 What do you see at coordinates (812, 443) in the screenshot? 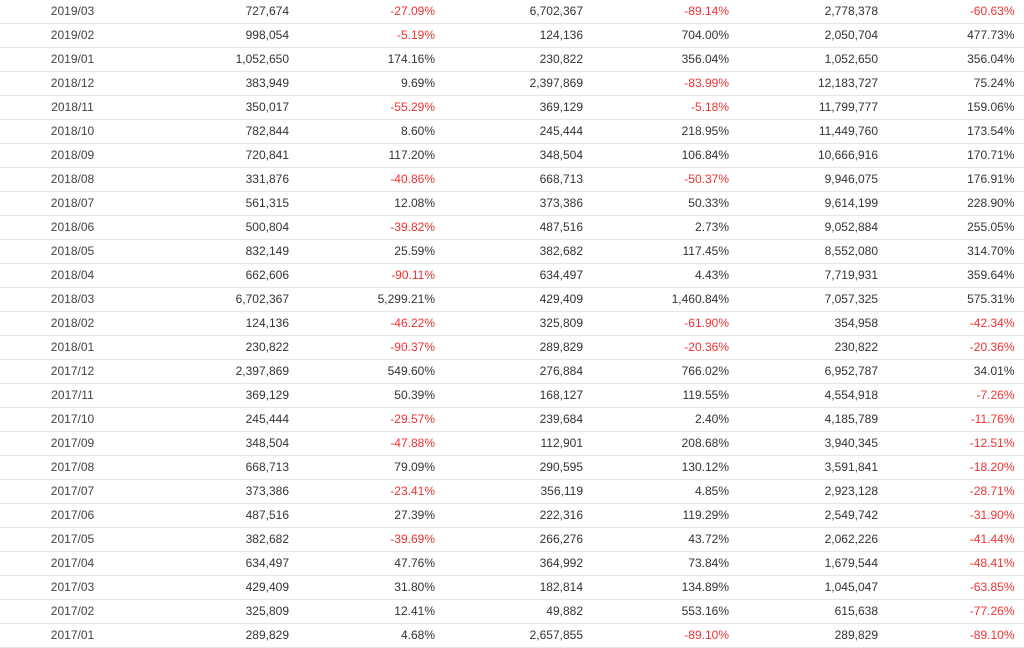
I see `value-c-cell: 3,940,345` at bounding box center [812, 443].